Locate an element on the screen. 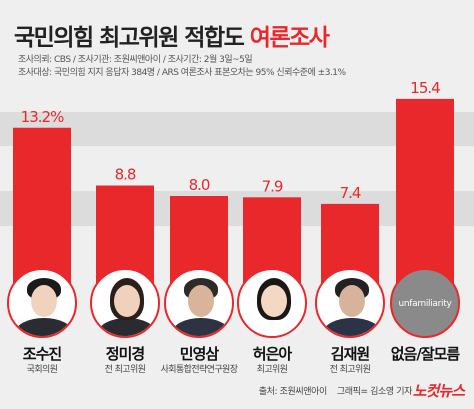 This screenshot has width=474, height=409. candidate-name-5: 김재원 is located at coordinates (350, 354).